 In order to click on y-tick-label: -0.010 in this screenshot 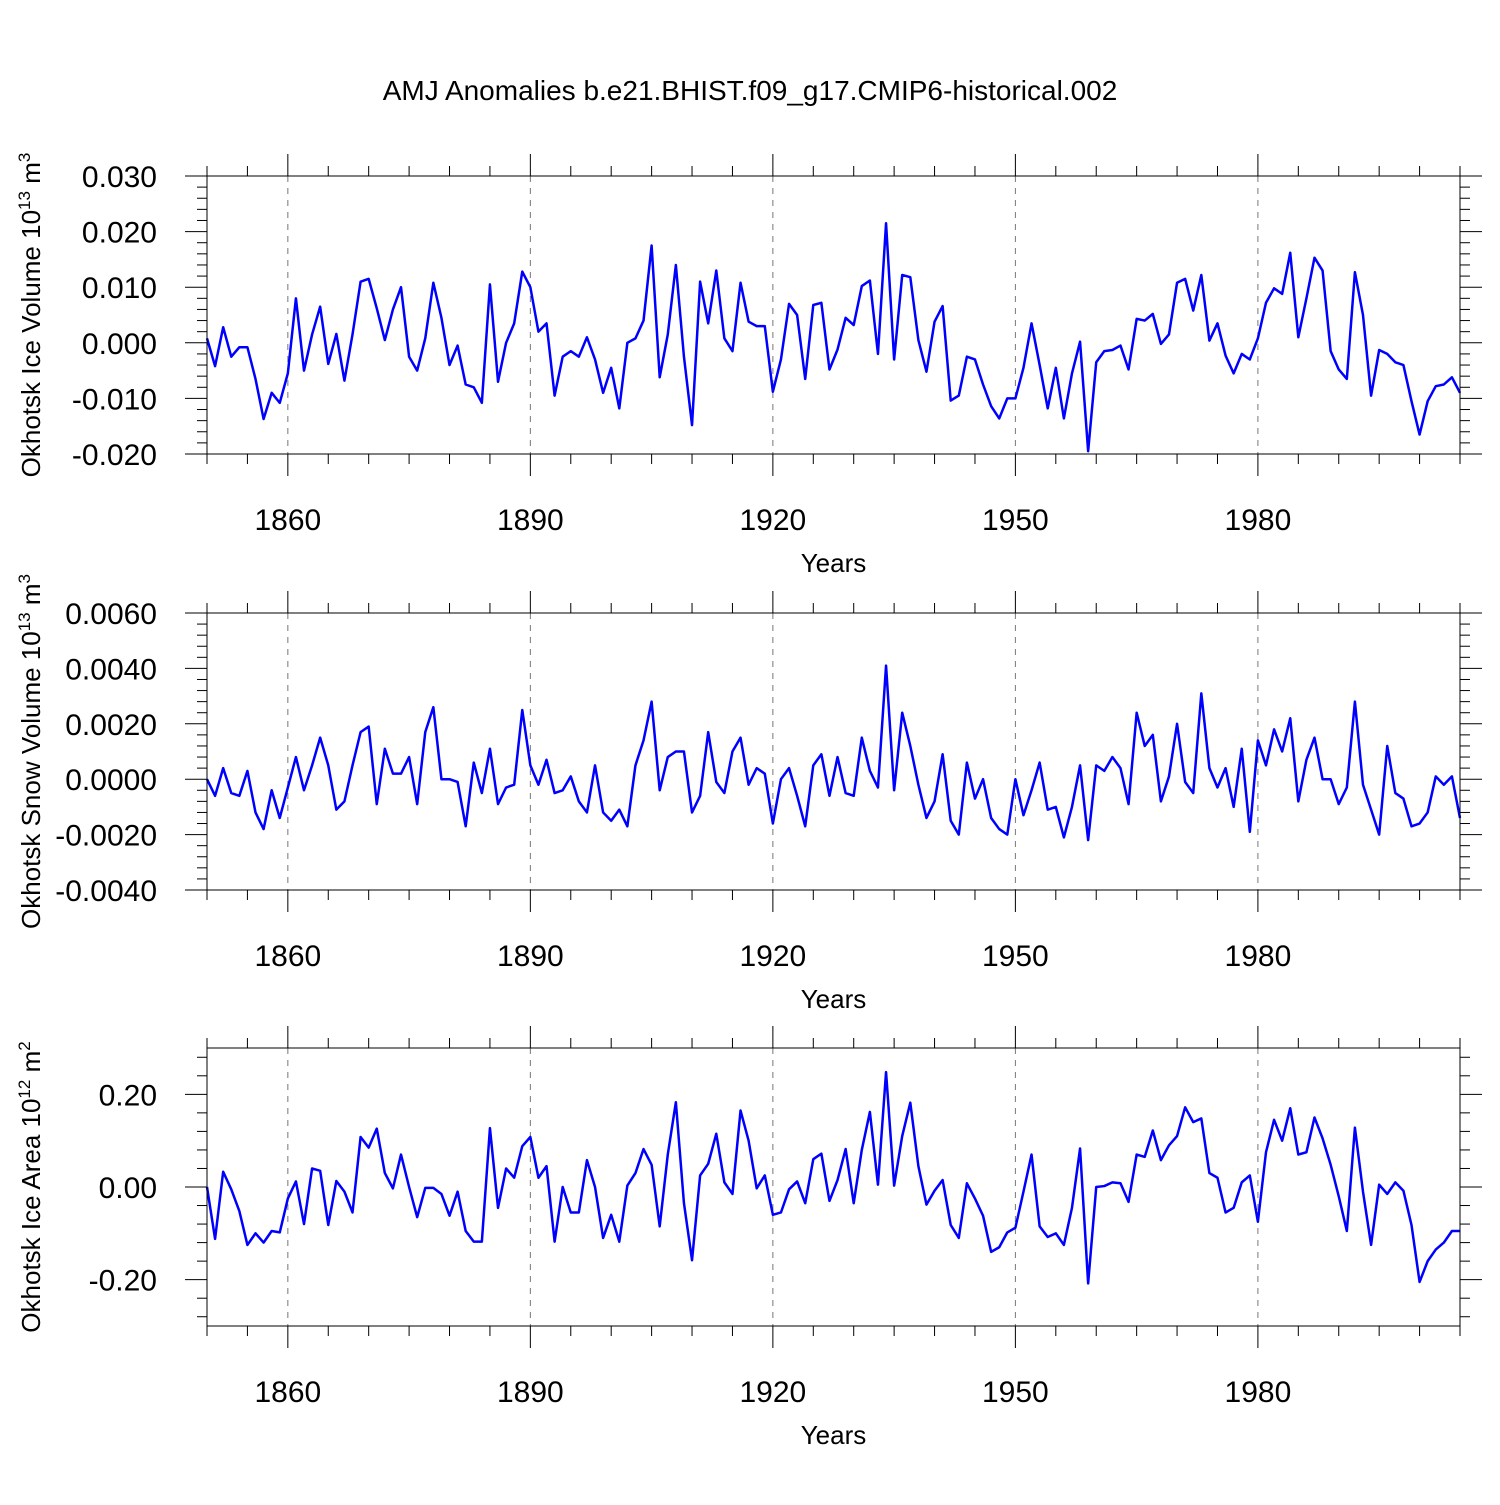, I will do `click(114, 399)`.